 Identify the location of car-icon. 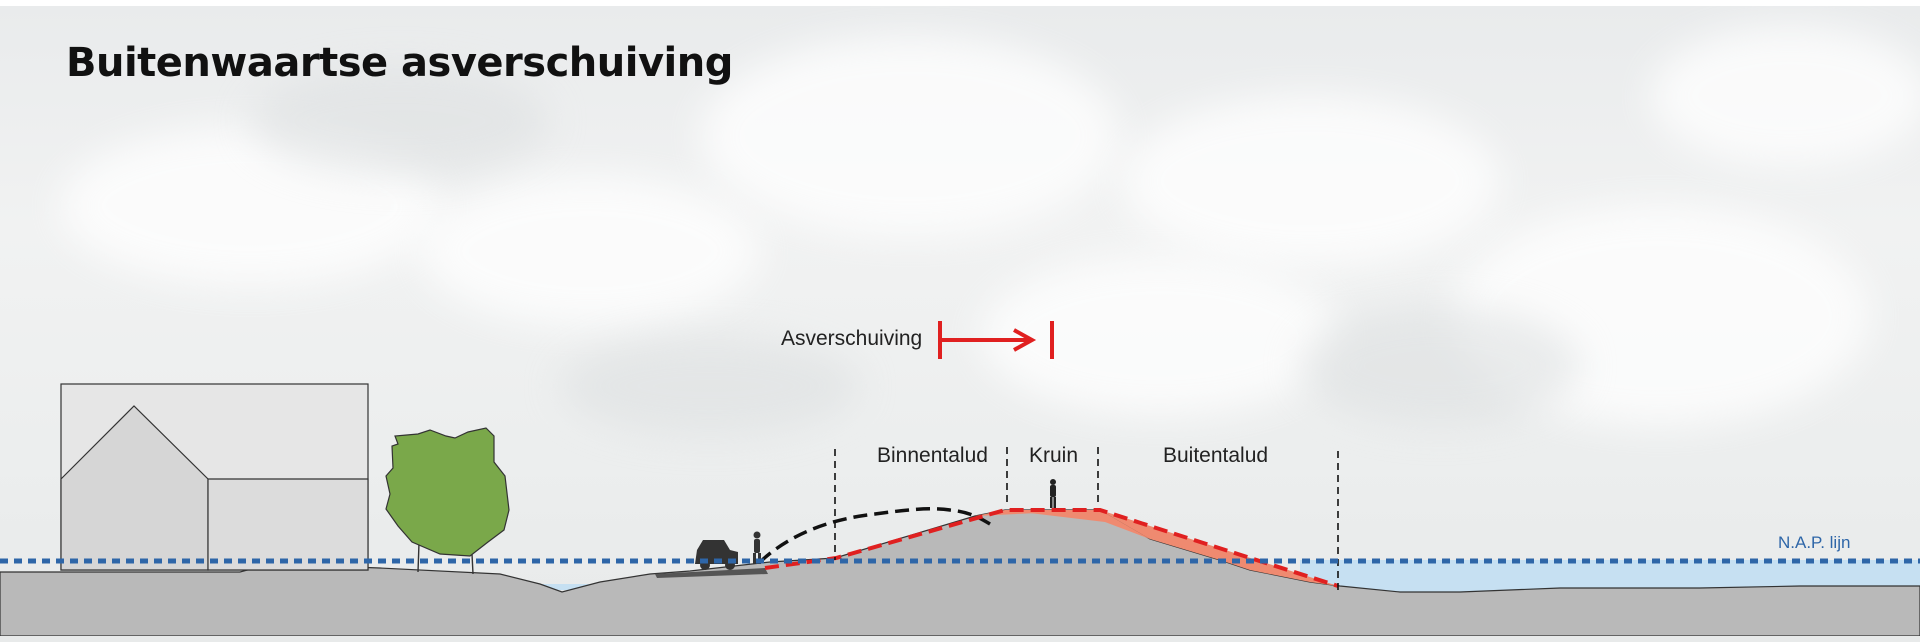
(716, 555).